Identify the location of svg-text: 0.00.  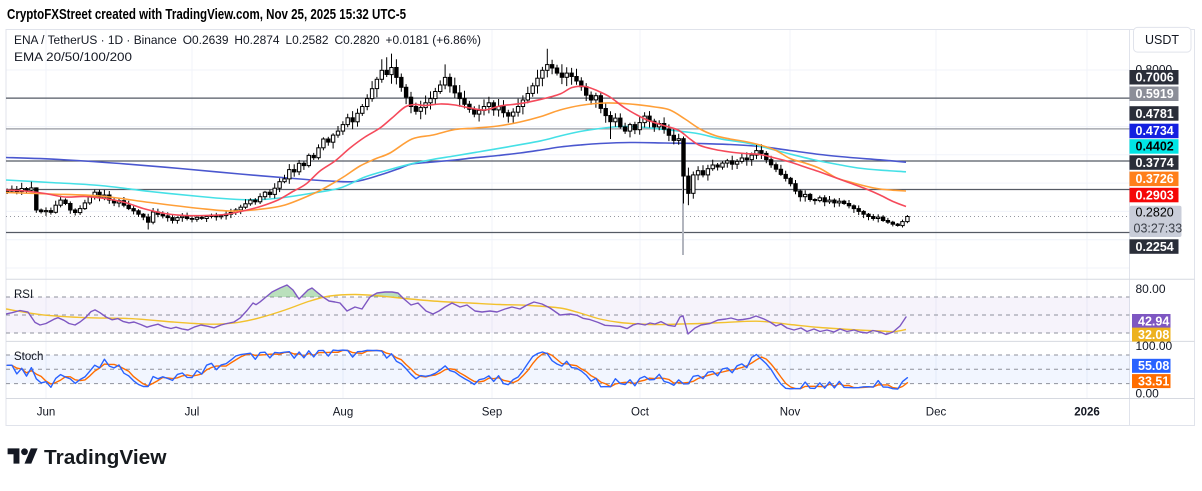
(1148, 394).